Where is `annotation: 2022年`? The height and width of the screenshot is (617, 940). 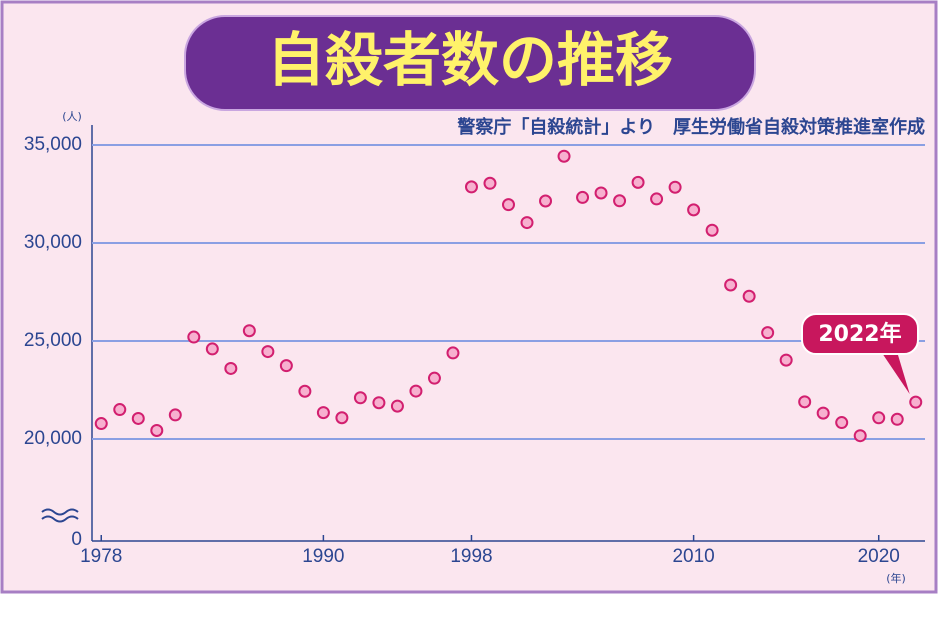
annotation: 2022年 is located at coordinates (859, 334).